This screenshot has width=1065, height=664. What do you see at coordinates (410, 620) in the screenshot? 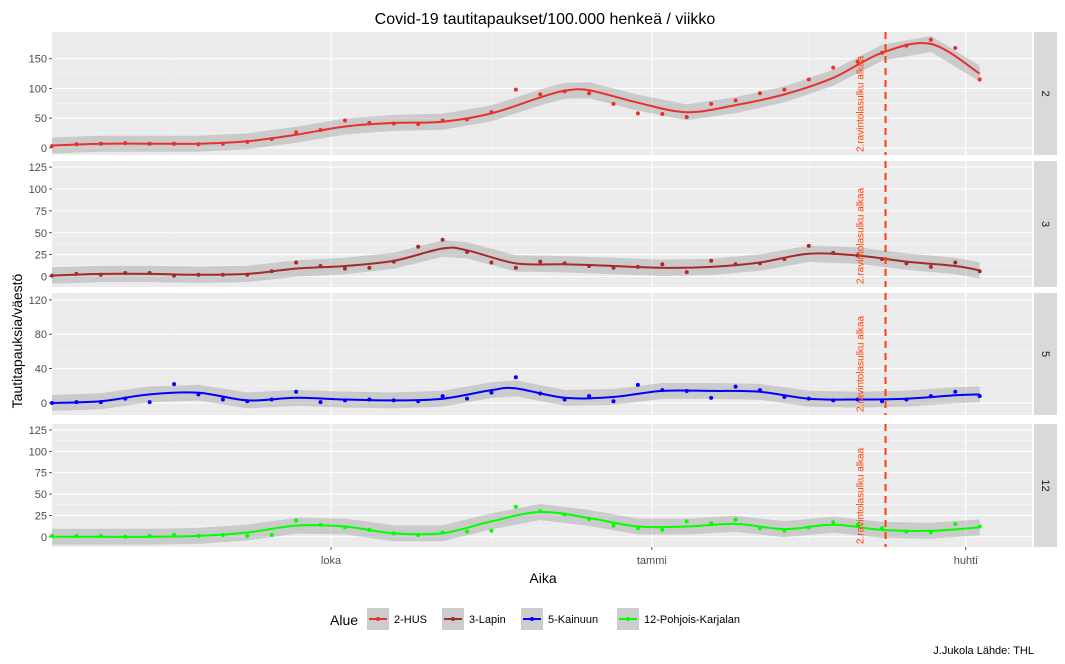
I see `legend-label: 2-HUS` at bounding box center [410, 620].